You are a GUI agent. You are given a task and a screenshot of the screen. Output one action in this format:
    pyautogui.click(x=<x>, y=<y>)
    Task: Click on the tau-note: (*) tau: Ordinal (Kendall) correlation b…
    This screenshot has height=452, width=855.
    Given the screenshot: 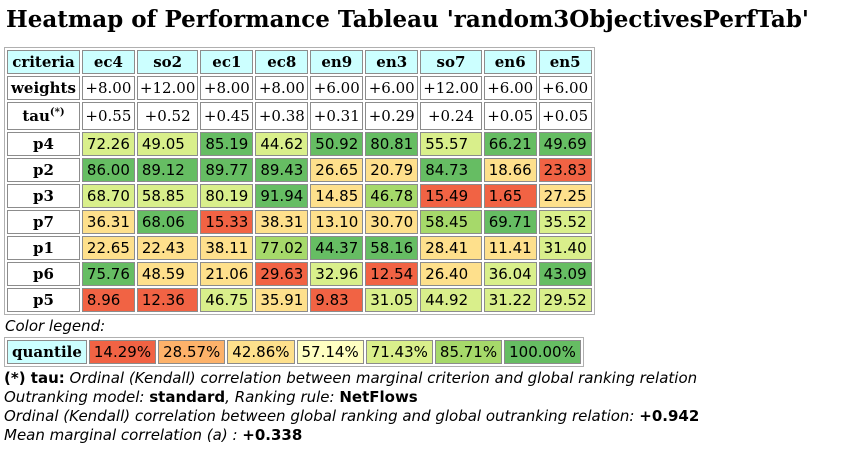 What is the action you would take?
    pyautogui.click(x=429, y=378)
    